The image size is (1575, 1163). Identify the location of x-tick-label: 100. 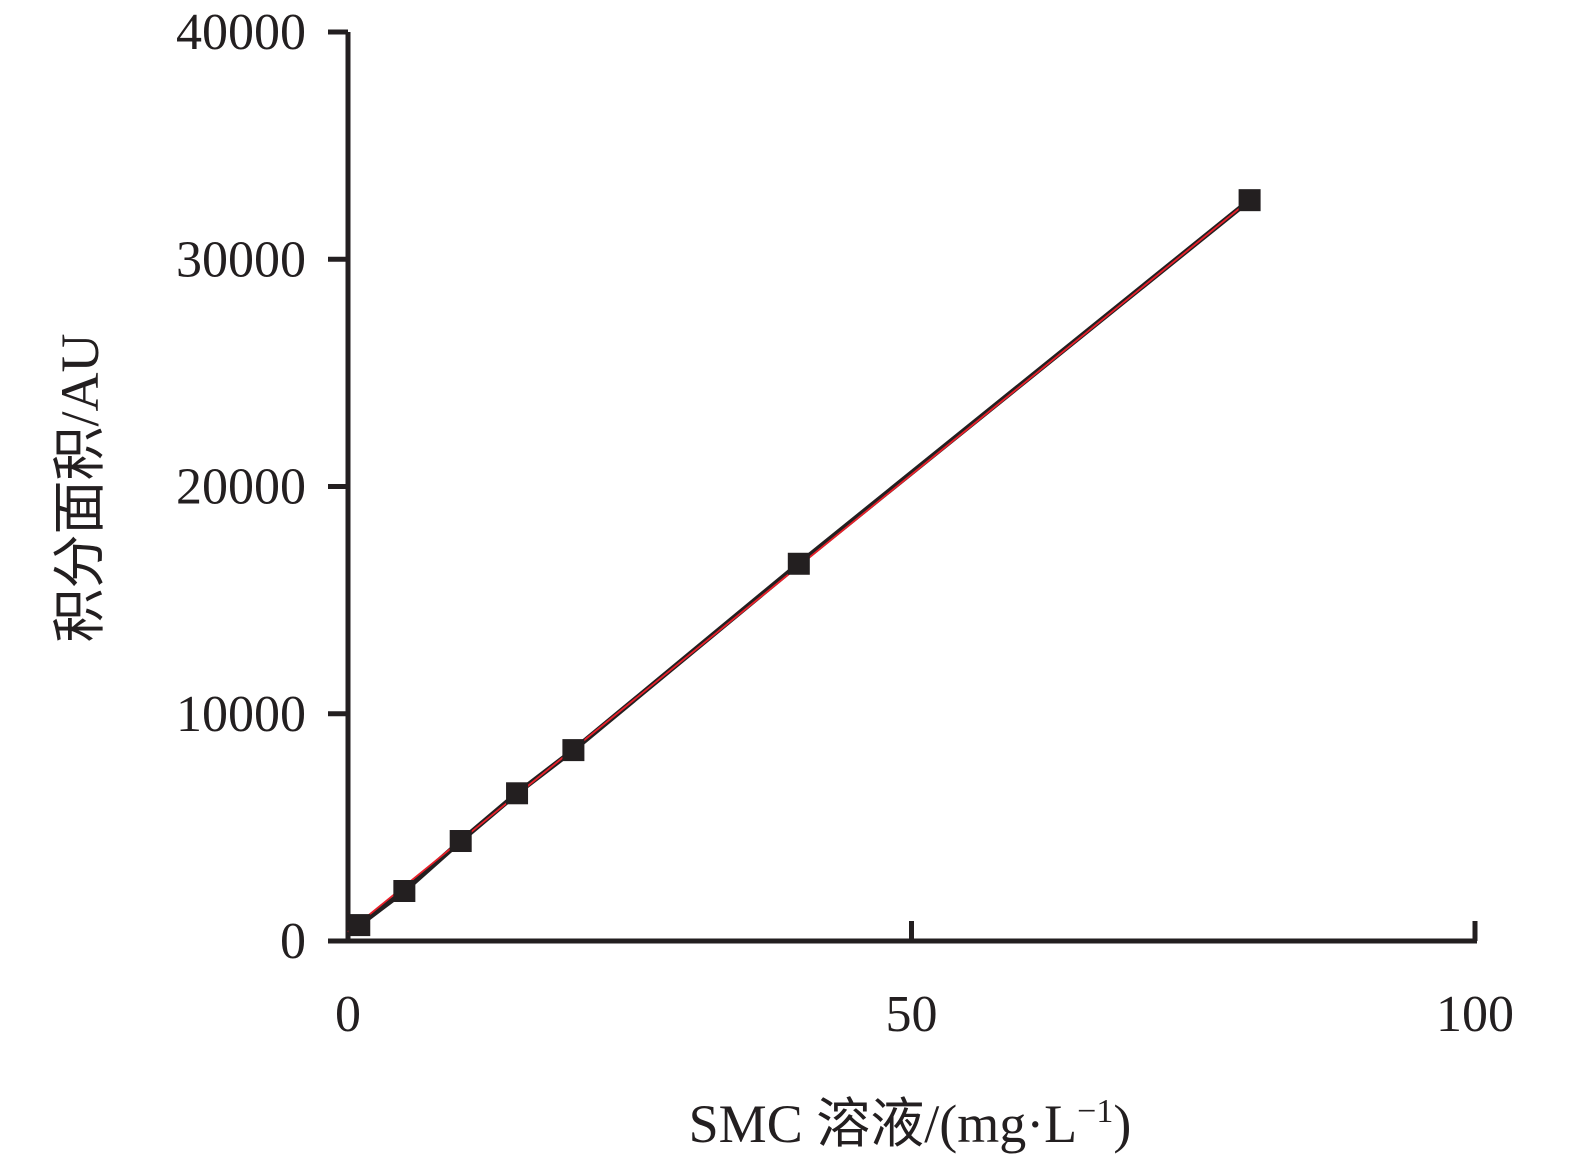
(1475, 1014).